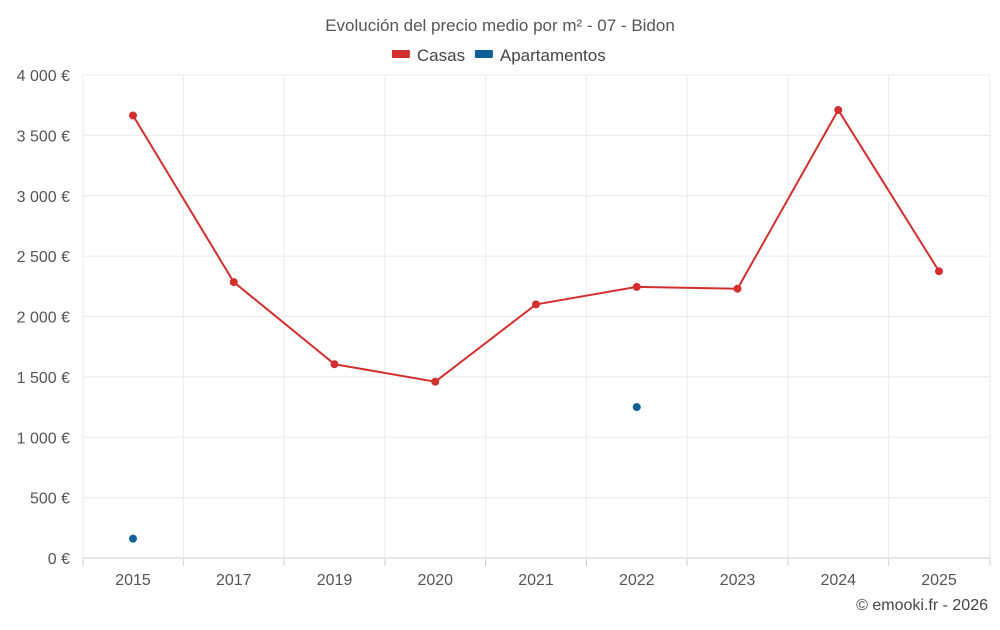 The height and width of the screenshot is (630, 1000). Describe the element at coordinates (435, 580) in the screenshot. I see `x-tick-label: 2020` at that location.